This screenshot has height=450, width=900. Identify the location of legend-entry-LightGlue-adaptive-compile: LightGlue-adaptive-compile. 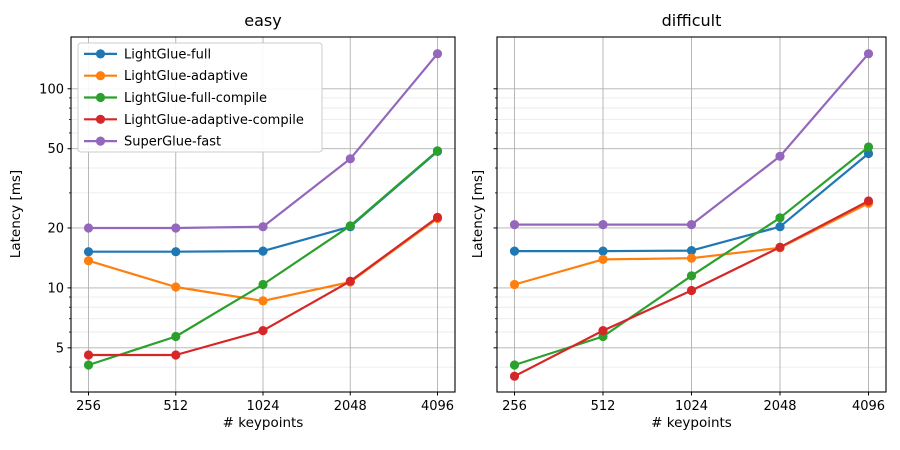
(194, 120).